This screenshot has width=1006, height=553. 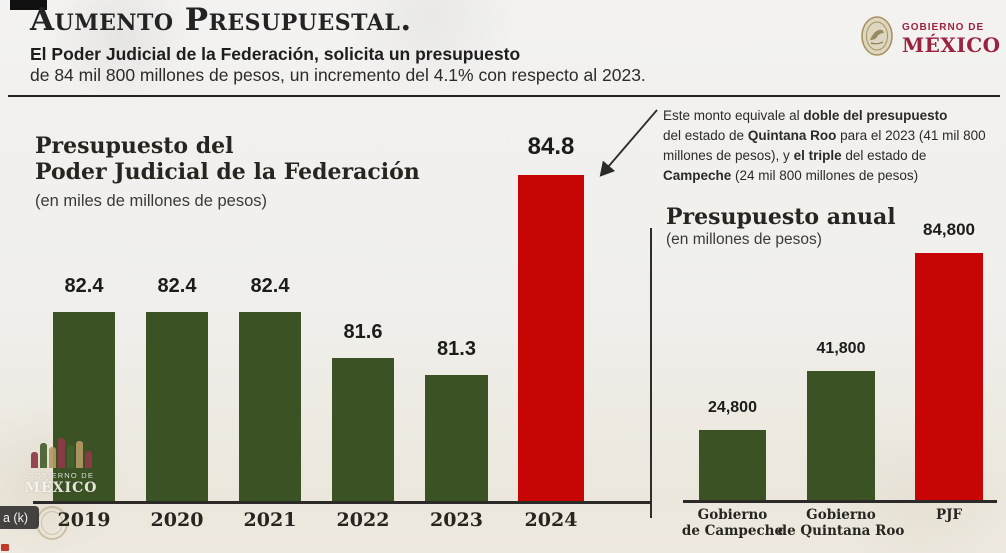 What do you see at coordinates (732, 465) in the screenshot?
I see `bar-gobierno-de-campeche` at bounding box center [732, 465].